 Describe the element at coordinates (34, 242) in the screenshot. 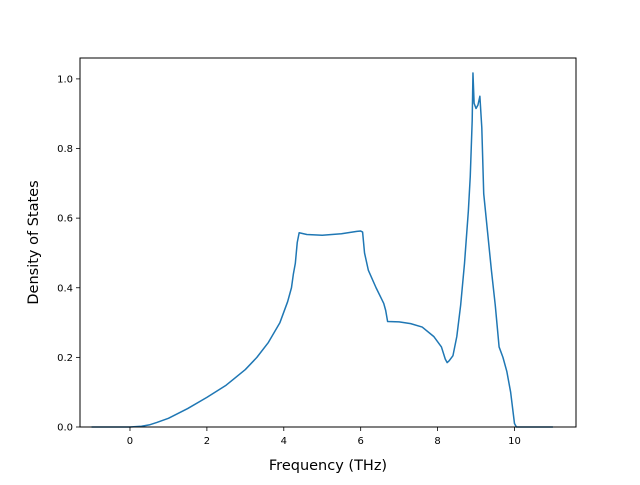

I see `y-axis-label: Density of States` at that location.